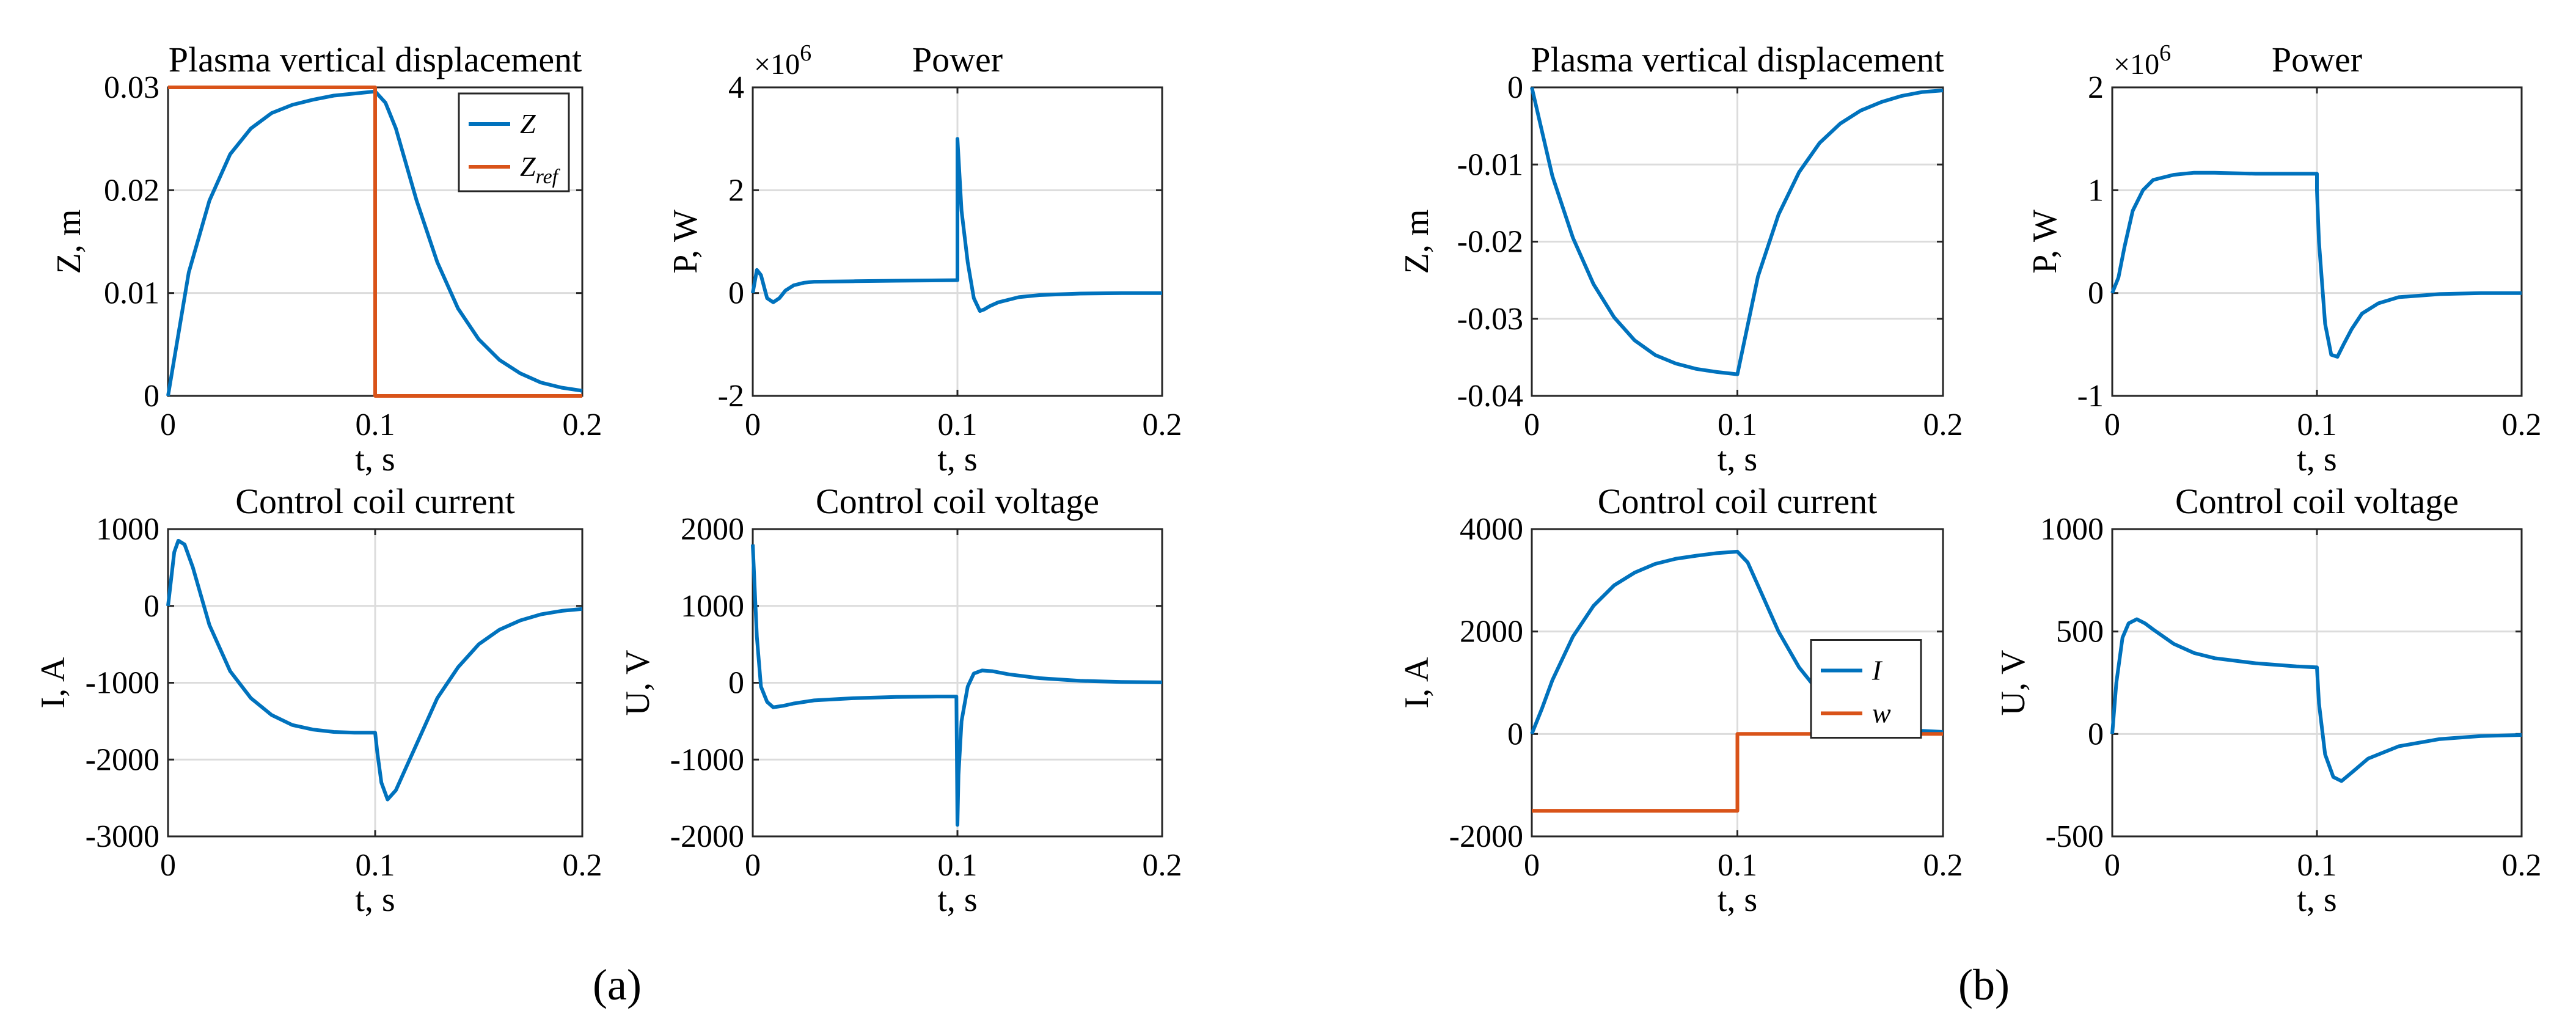  I want to click on y-tick-label: -3000, so click(122, 836).